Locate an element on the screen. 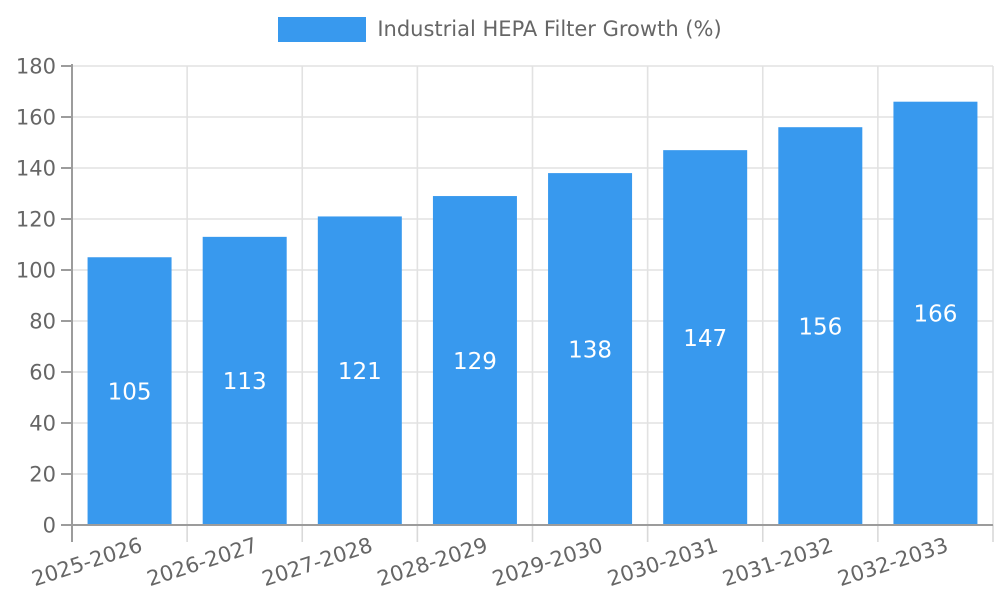 The width and height of the screenshot is (1000, 600). legend-label: Industrial HEPA Filter Growth (%) is located at coordinates (549, 29).